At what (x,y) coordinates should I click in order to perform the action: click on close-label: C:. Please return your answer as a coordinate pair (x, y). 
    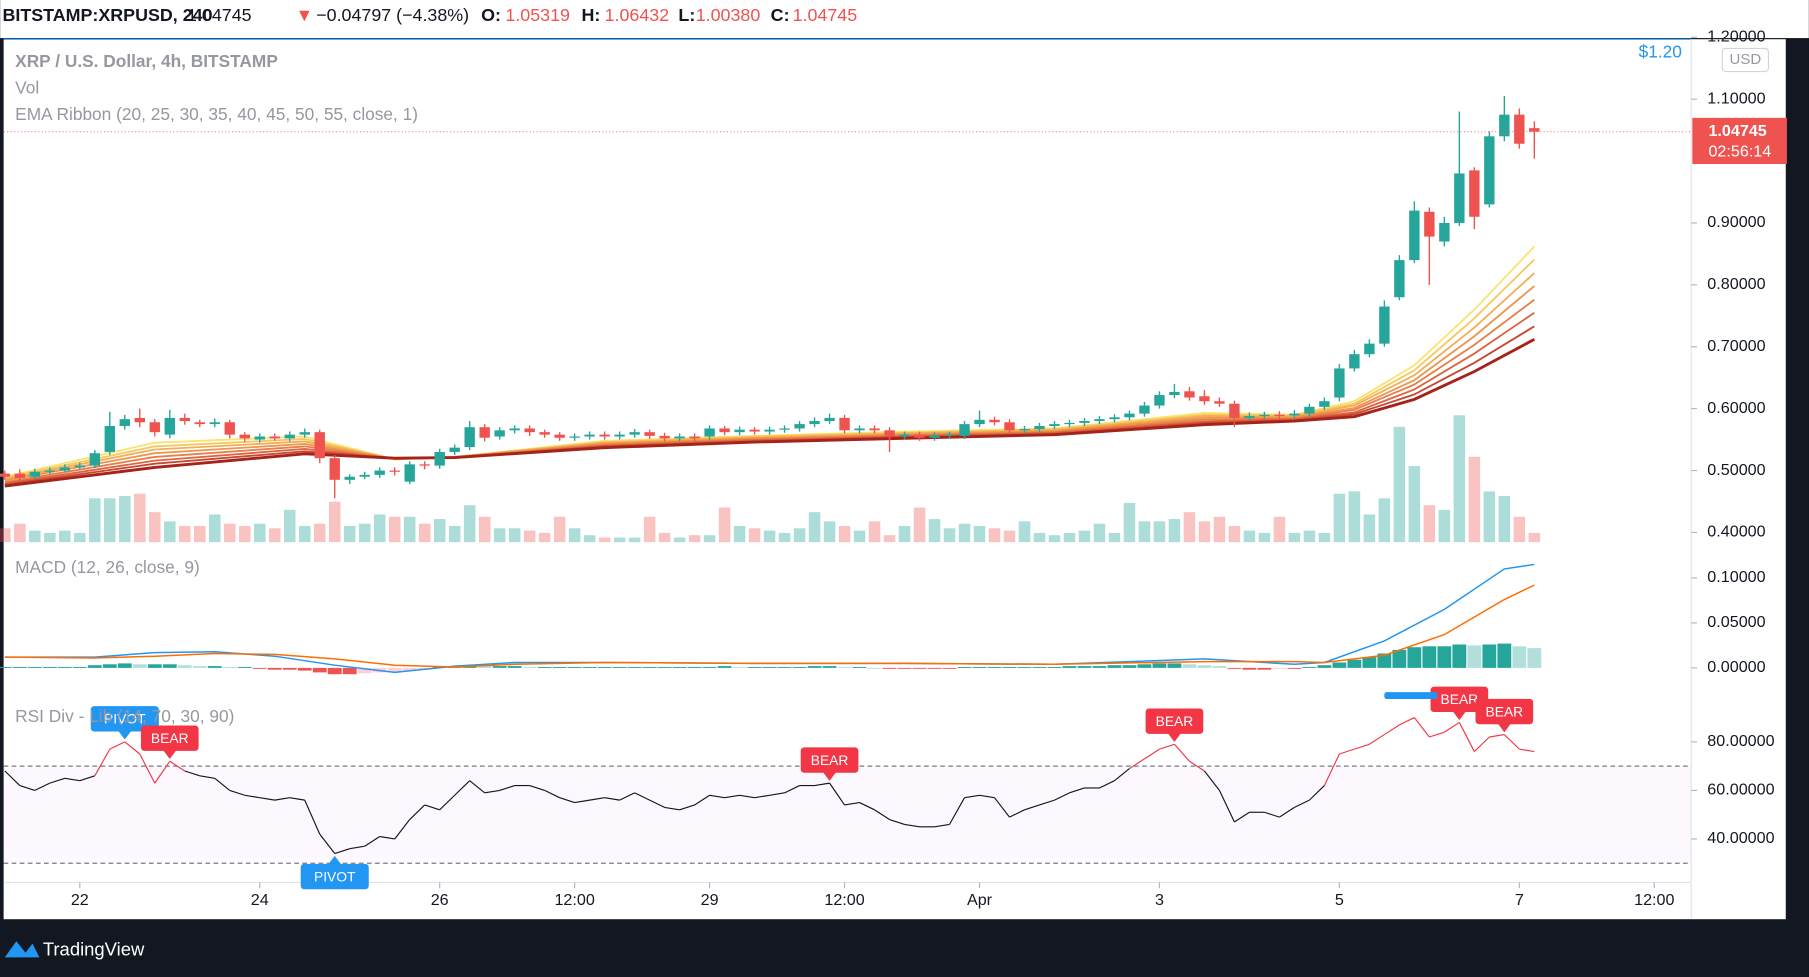
    Looking at the image, I should click on (780, 15).